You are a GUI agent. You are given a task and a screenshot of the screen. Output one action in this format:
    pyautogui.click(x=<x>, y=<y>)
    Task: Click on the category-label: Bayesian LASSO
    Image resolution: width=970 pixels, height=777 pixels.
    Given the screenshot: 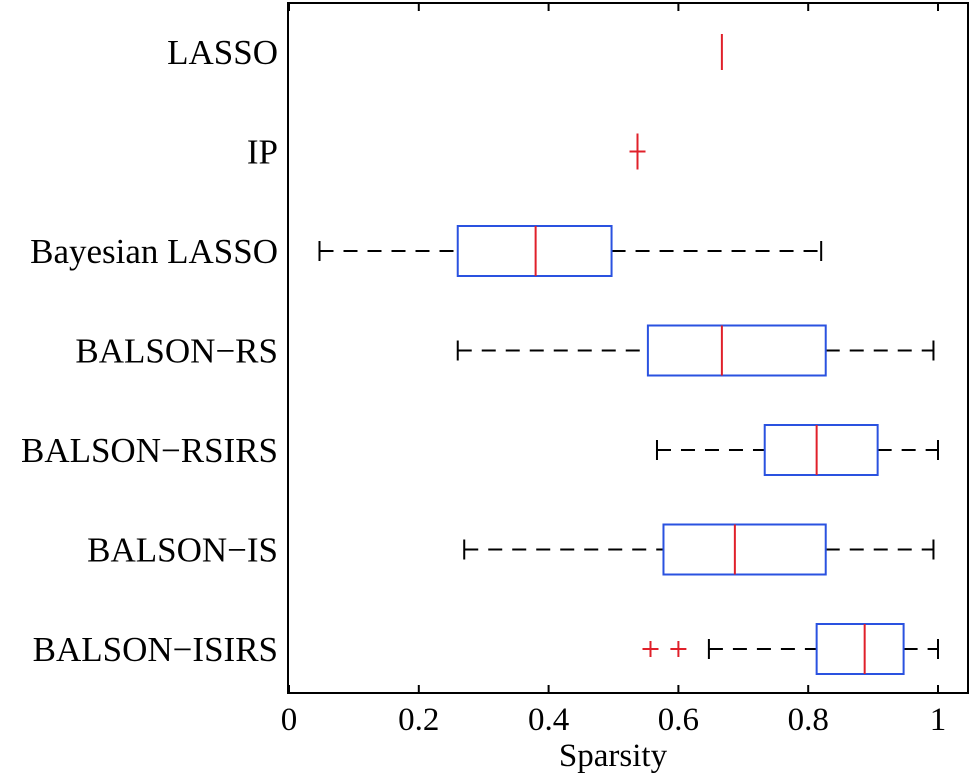 What is the action you would take?
    pyautogui.click(x=154, y=251)
    